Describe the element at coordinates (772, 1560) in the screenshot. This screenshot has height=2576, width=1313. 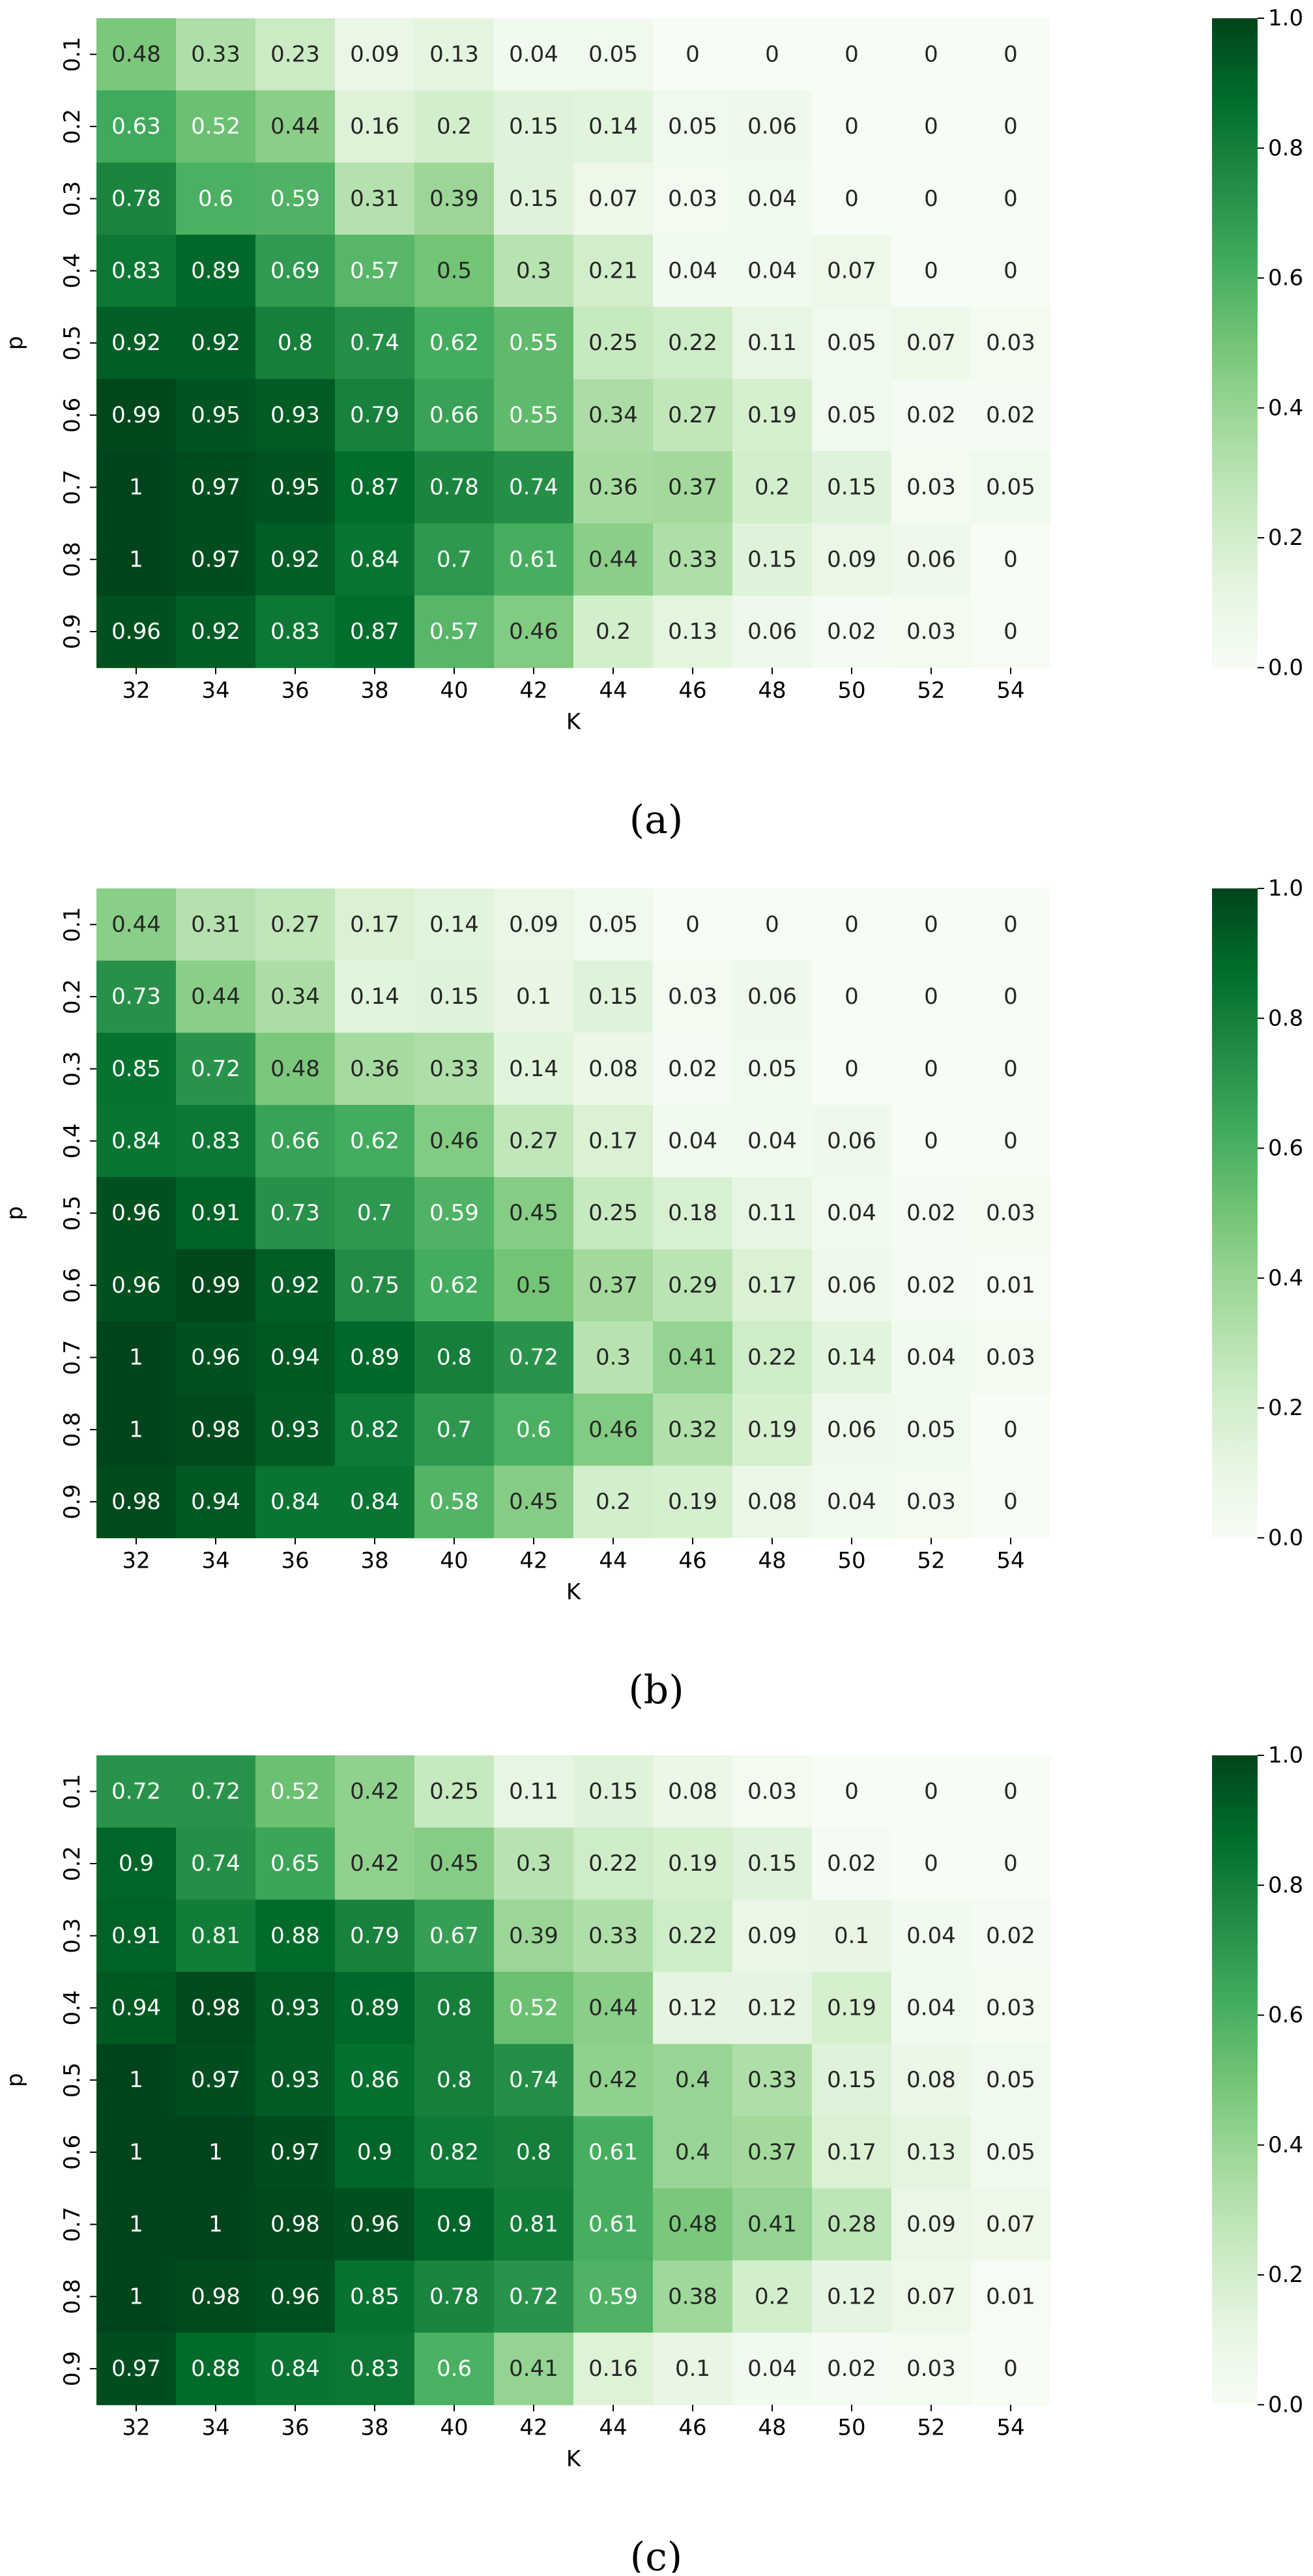
I see `x-tick-label: 48` at that location.